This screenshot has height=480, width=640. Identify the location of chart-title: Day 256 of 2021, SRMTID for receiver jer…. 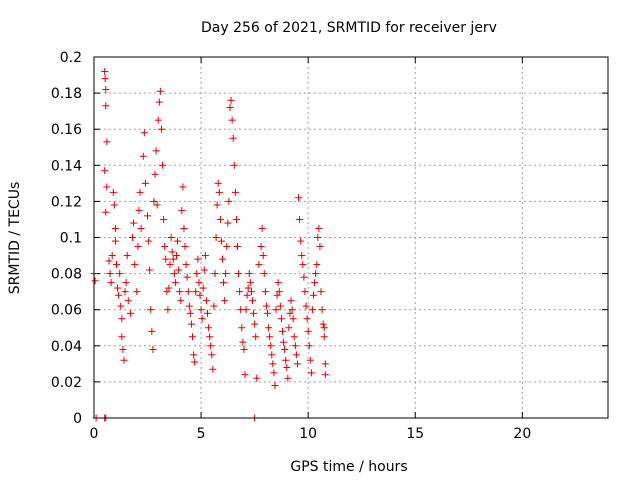
(349, 28).